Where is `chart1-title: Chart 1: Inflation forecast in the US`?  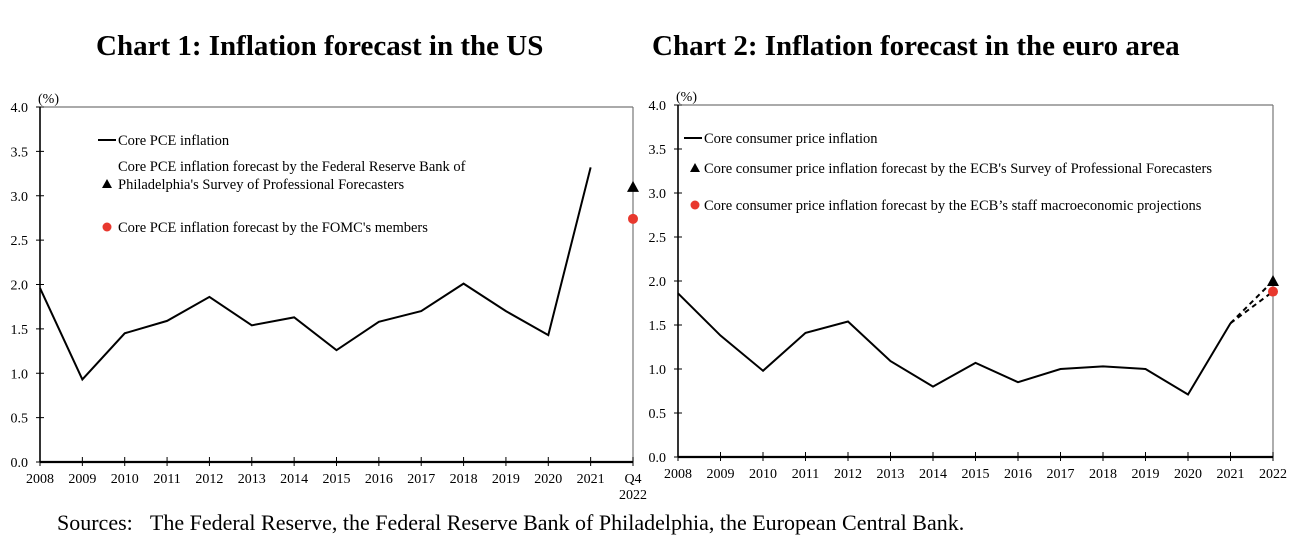
chart1-title: Chart 1: Inflation forecast in the US is located at coordinates (320, 46).